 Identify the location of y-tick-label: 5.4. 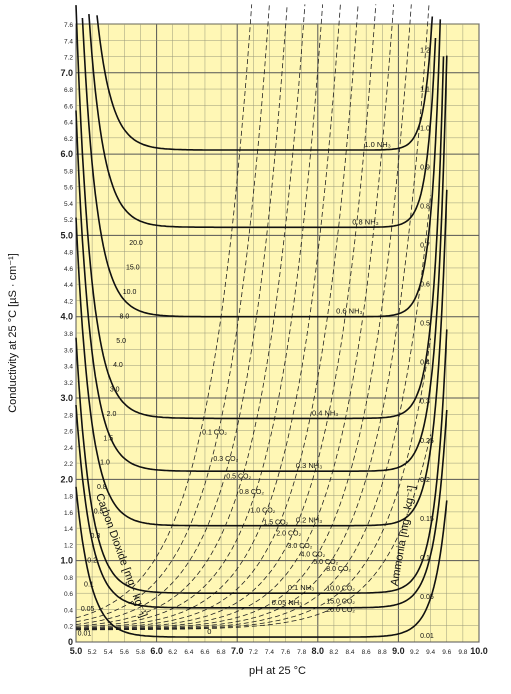
(68, 204).